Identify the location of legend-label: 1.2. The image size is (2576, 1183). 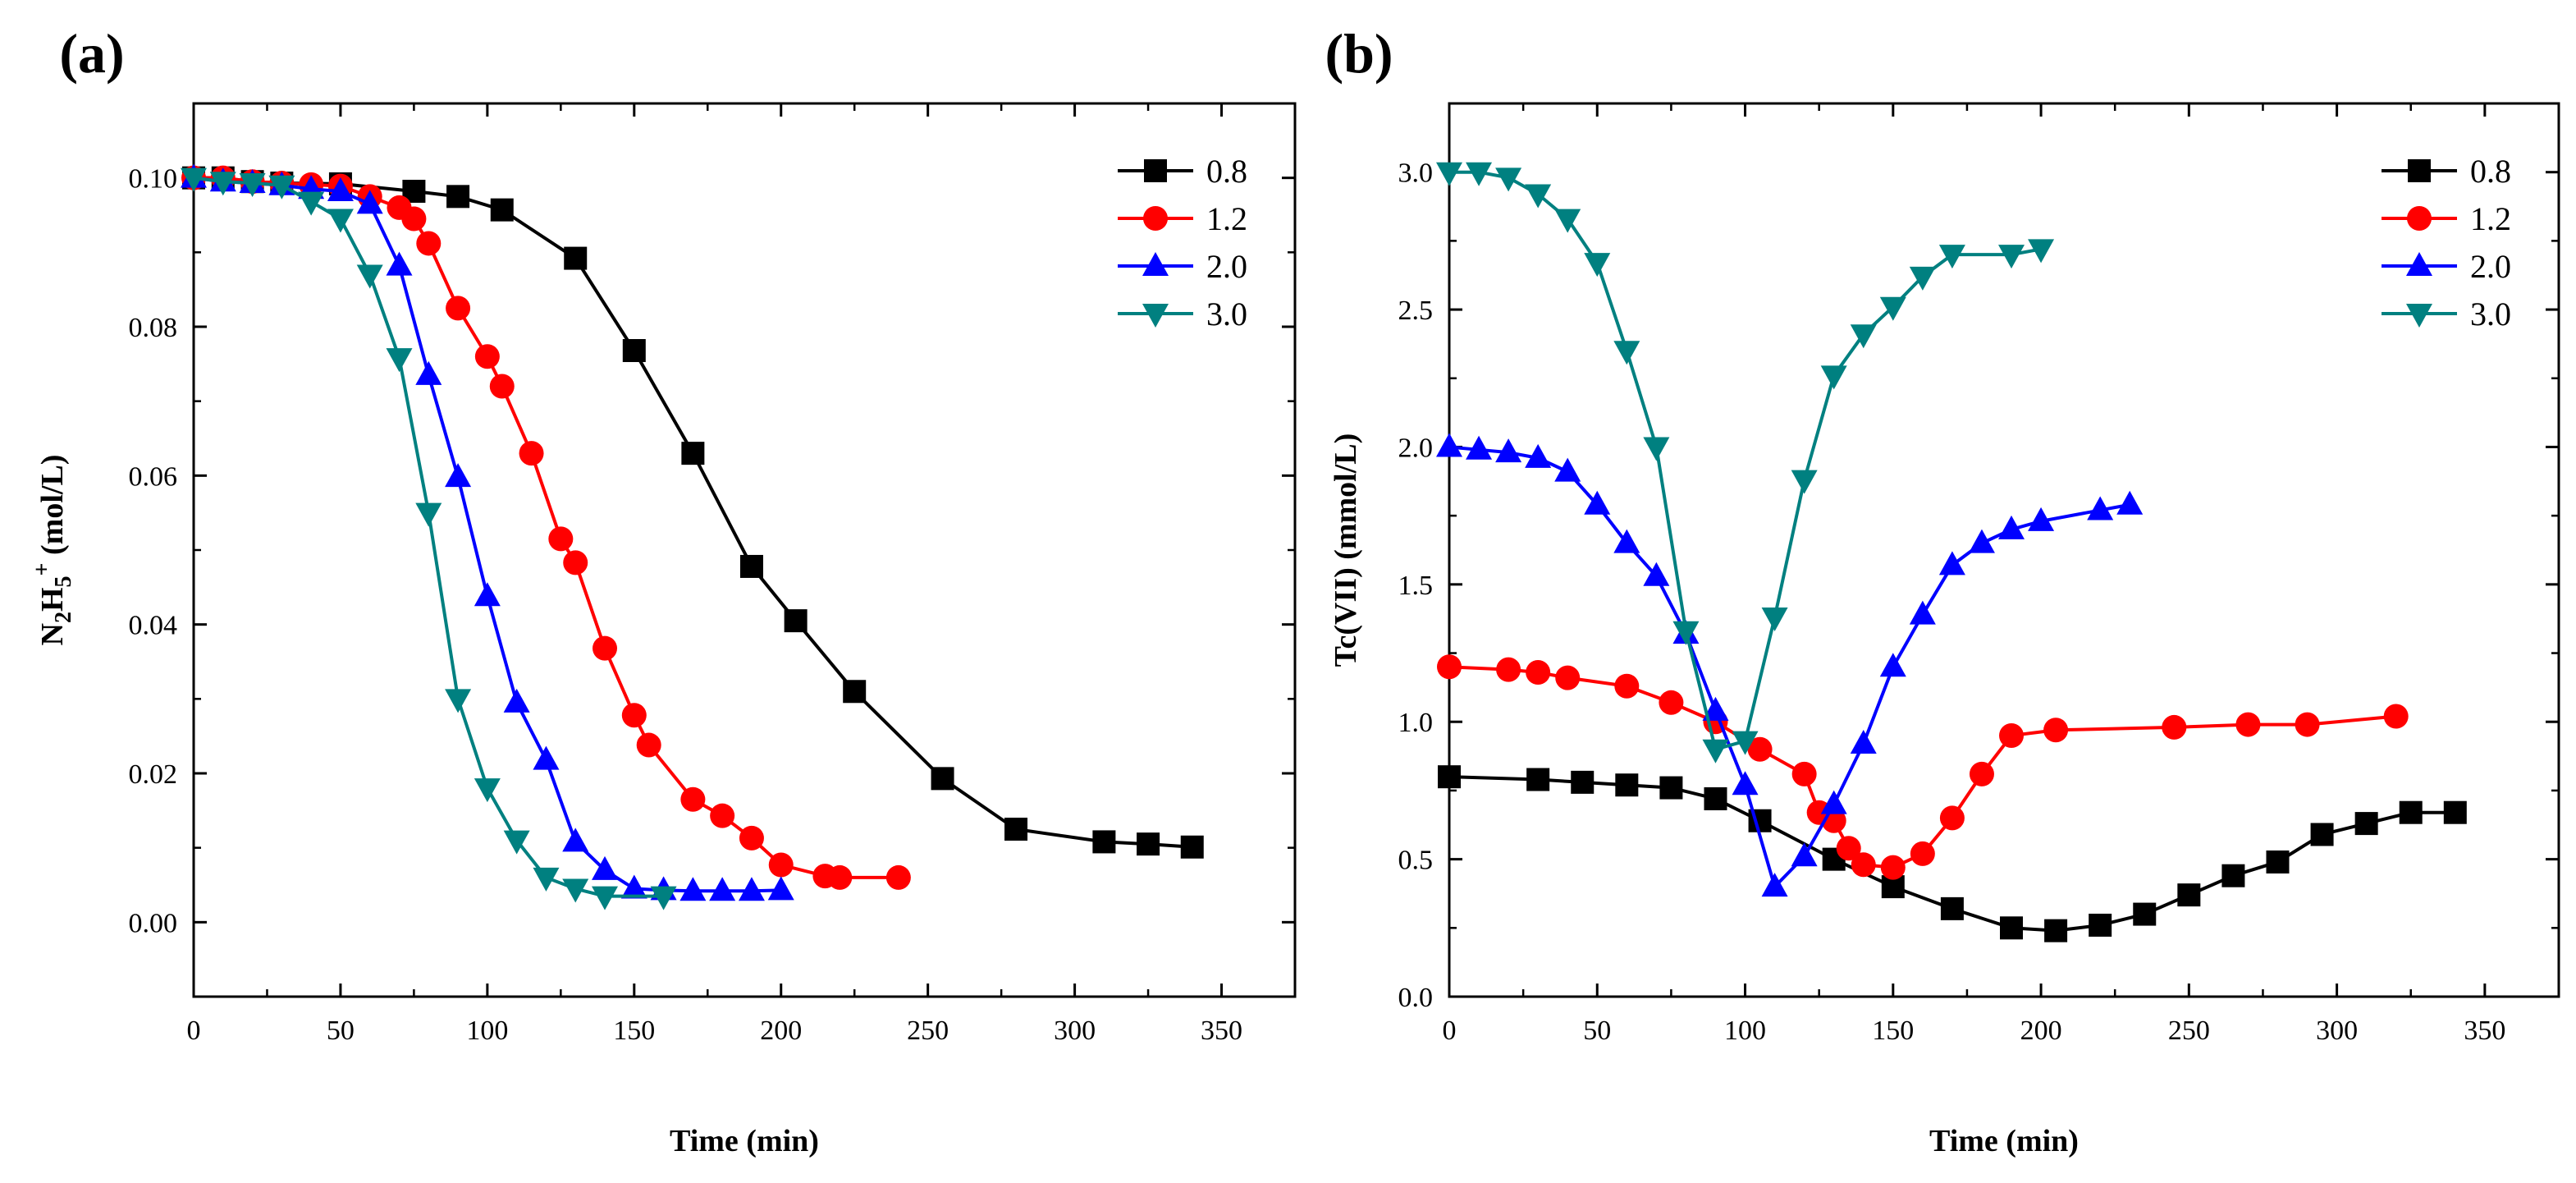
(1226, 218).